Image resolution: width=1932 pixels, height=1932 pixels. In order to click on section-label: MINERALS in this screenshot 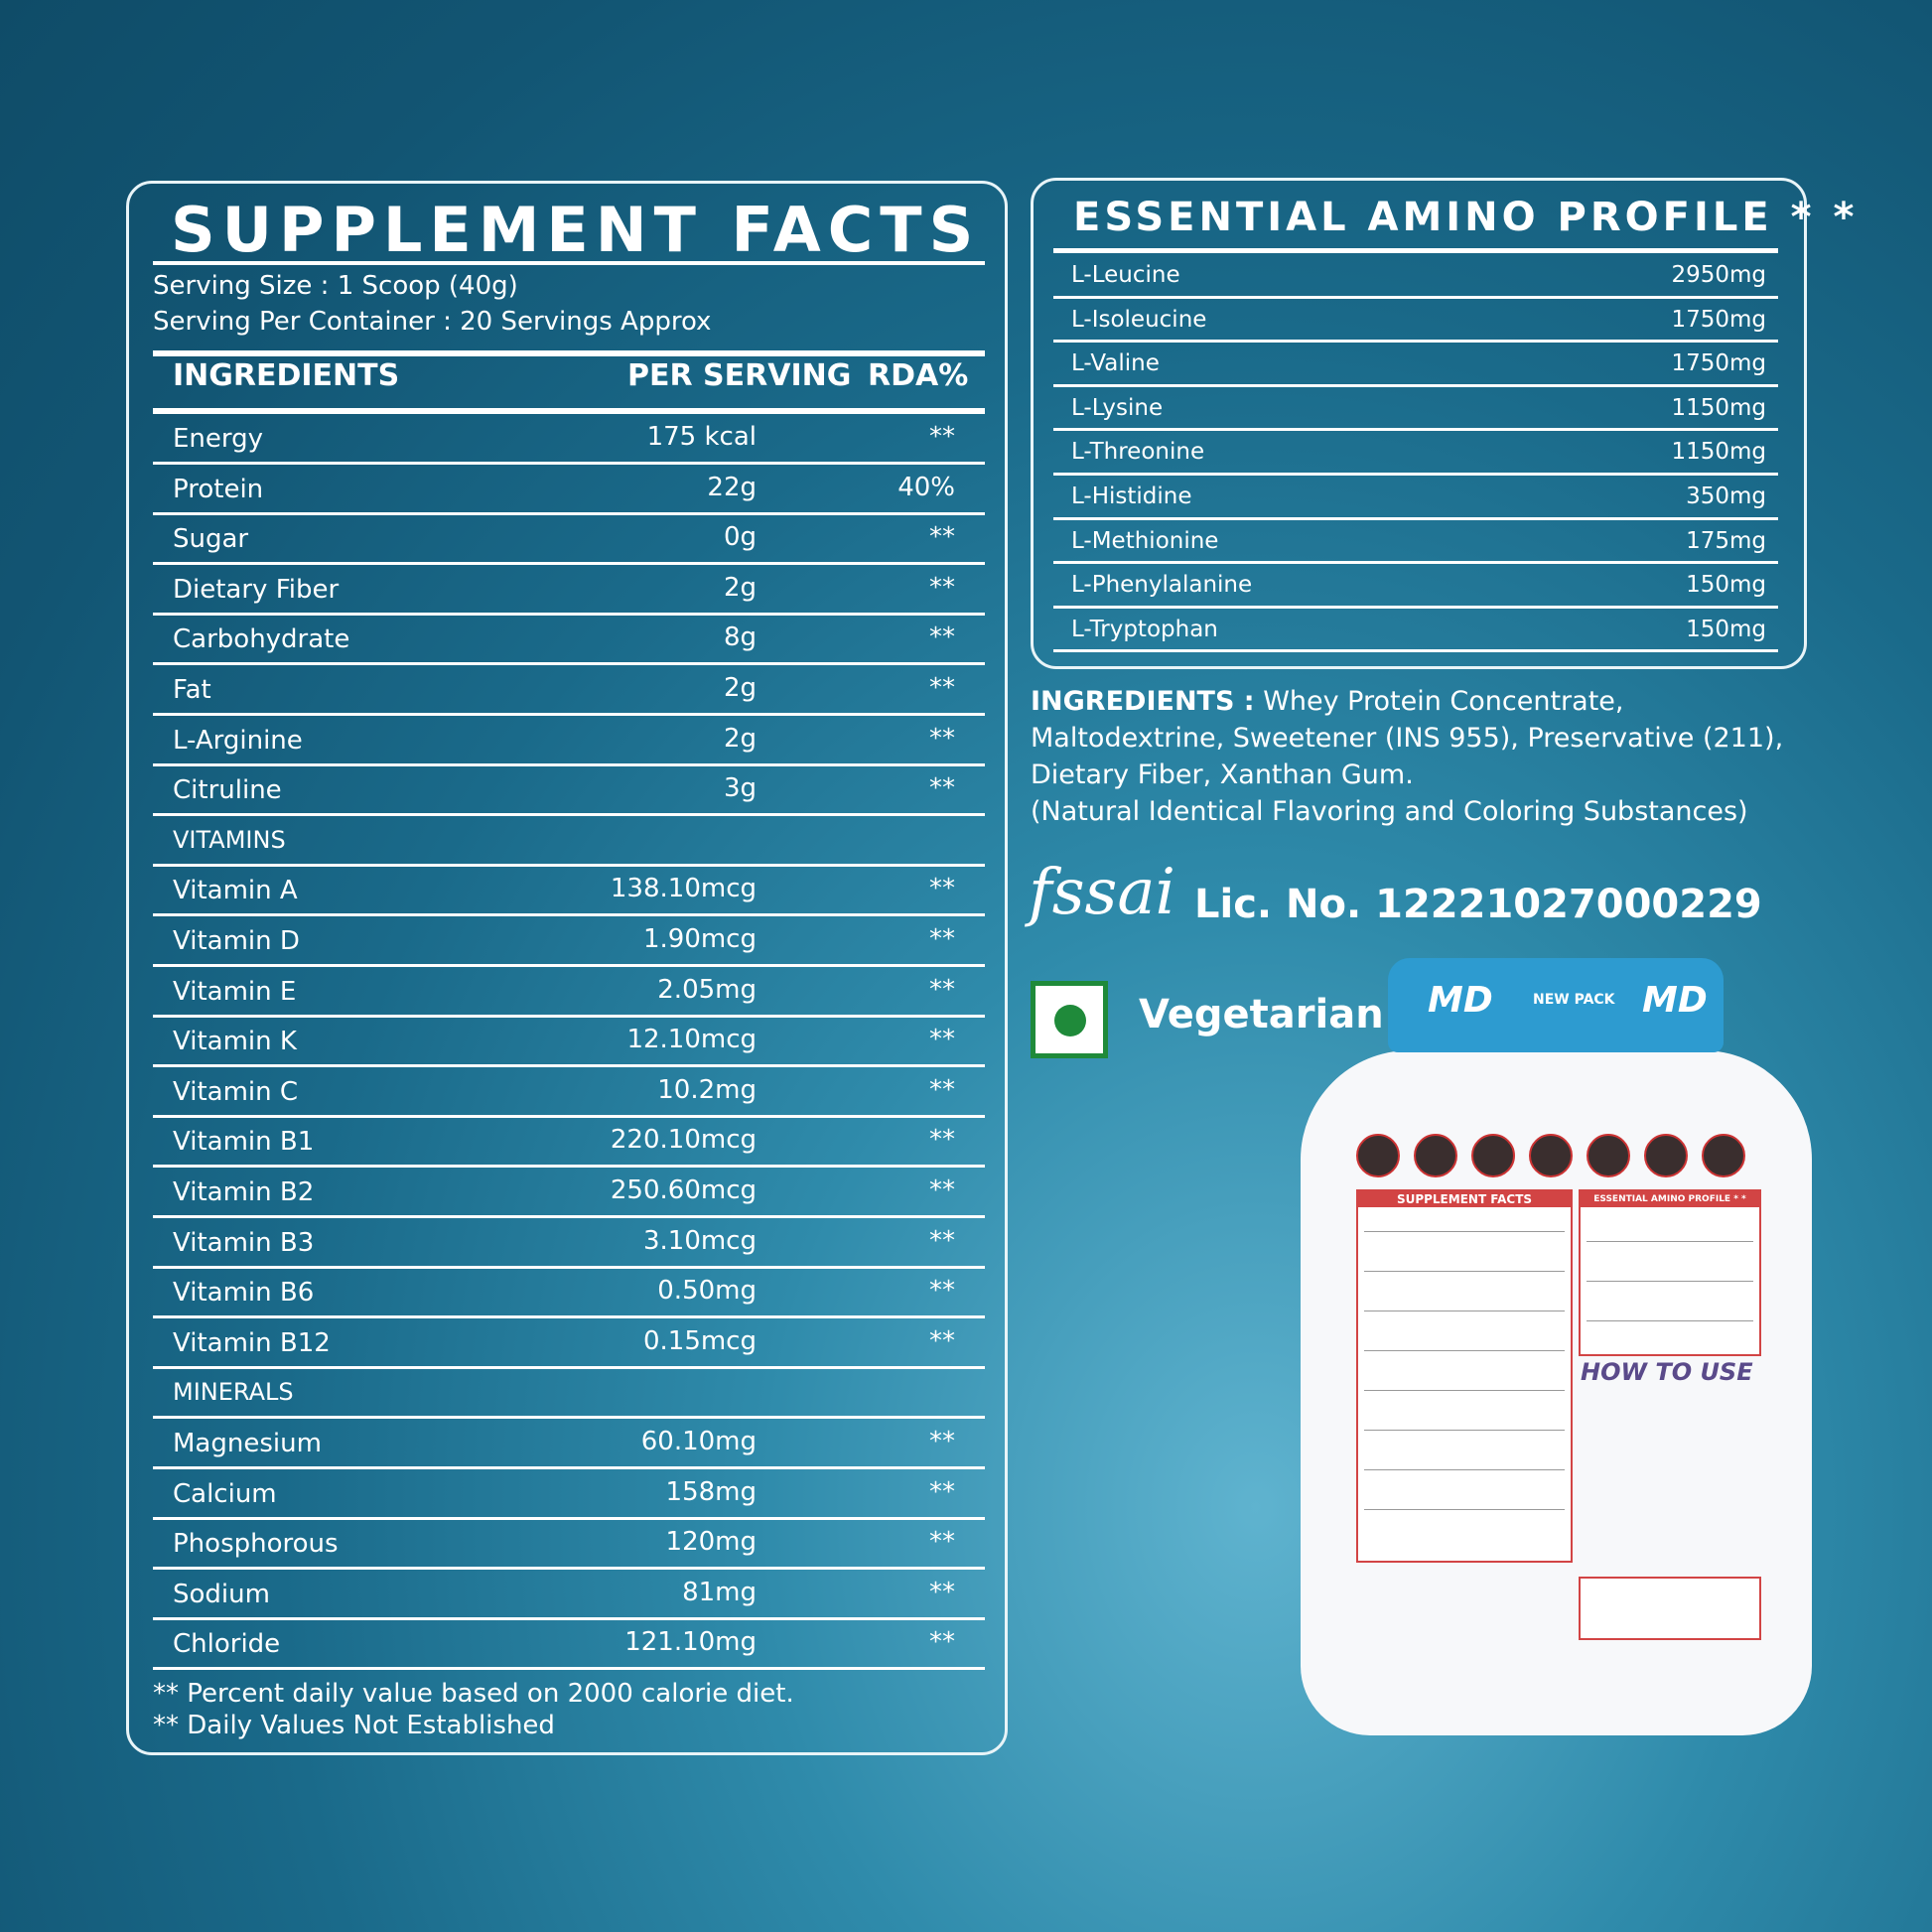, I will do `click(233, 1393)`.